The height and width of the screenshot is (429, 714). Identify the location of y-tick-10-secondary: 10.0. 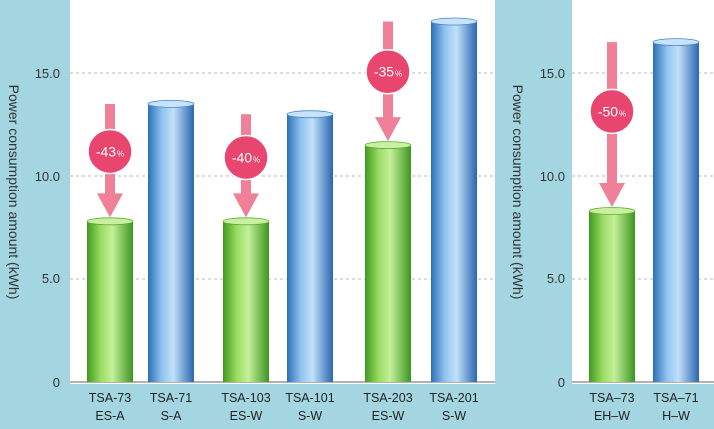
(552, 176).